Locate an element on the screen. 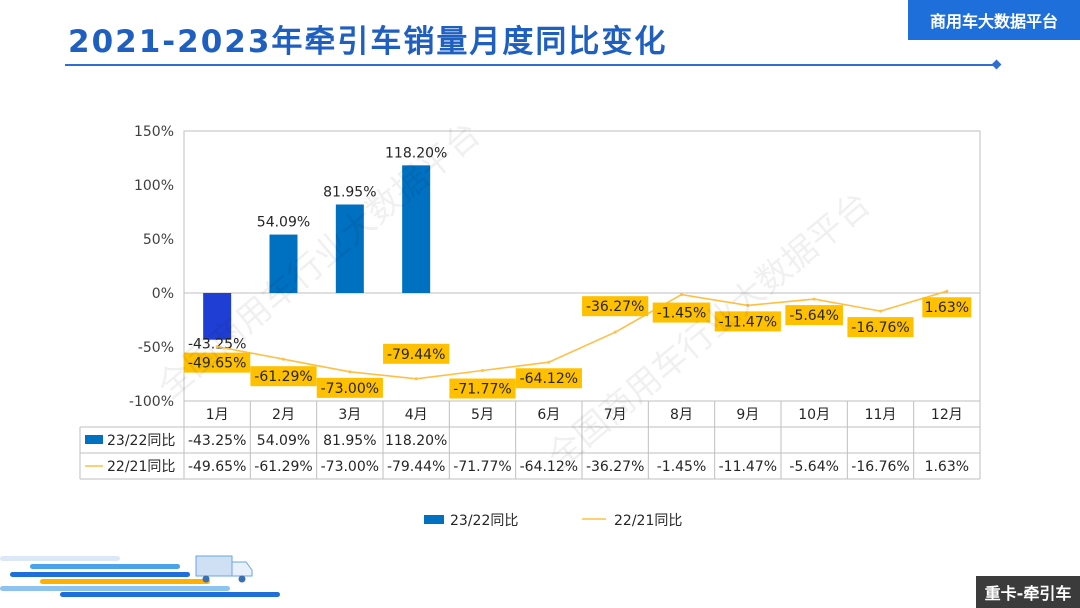  x-tick-label: 4月 is located at coordinates (416, 415).